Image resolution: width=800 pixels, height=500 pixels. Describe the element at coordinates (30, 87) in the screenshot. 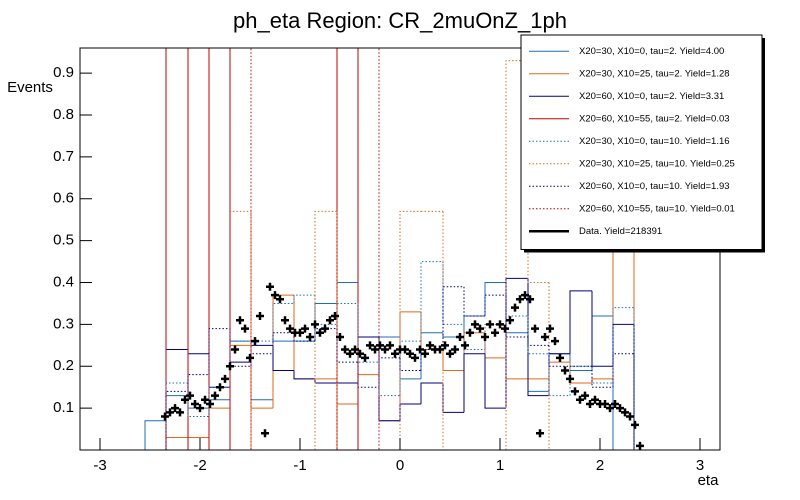

I see `y-axis-label: Events` at that location.